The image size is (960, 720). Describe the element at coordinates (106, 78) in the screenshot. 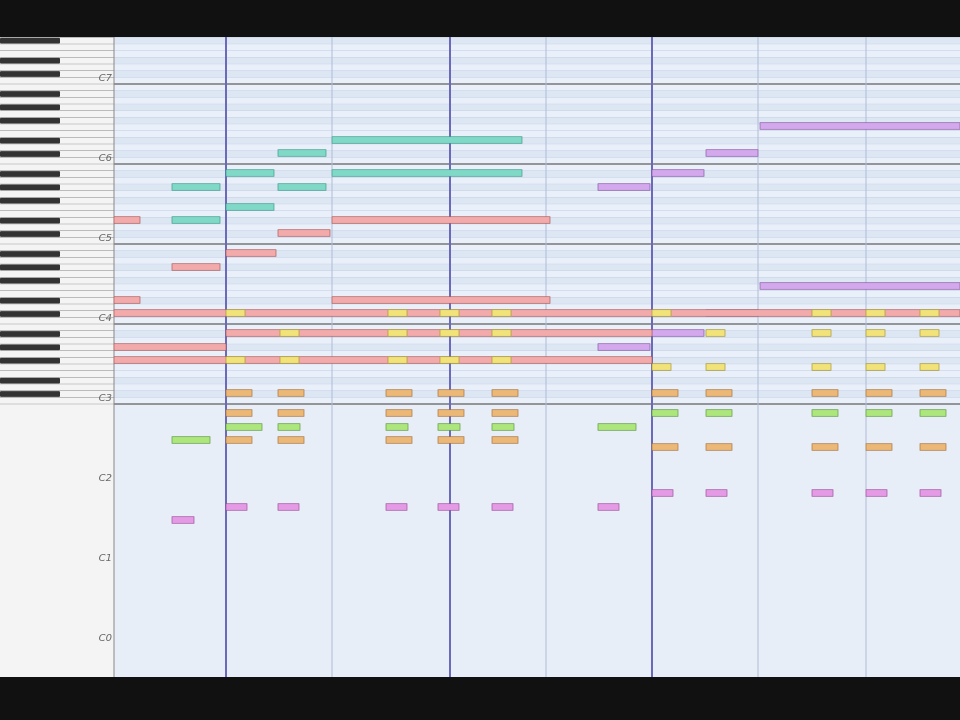

I see `octave-label: C7` at that location.